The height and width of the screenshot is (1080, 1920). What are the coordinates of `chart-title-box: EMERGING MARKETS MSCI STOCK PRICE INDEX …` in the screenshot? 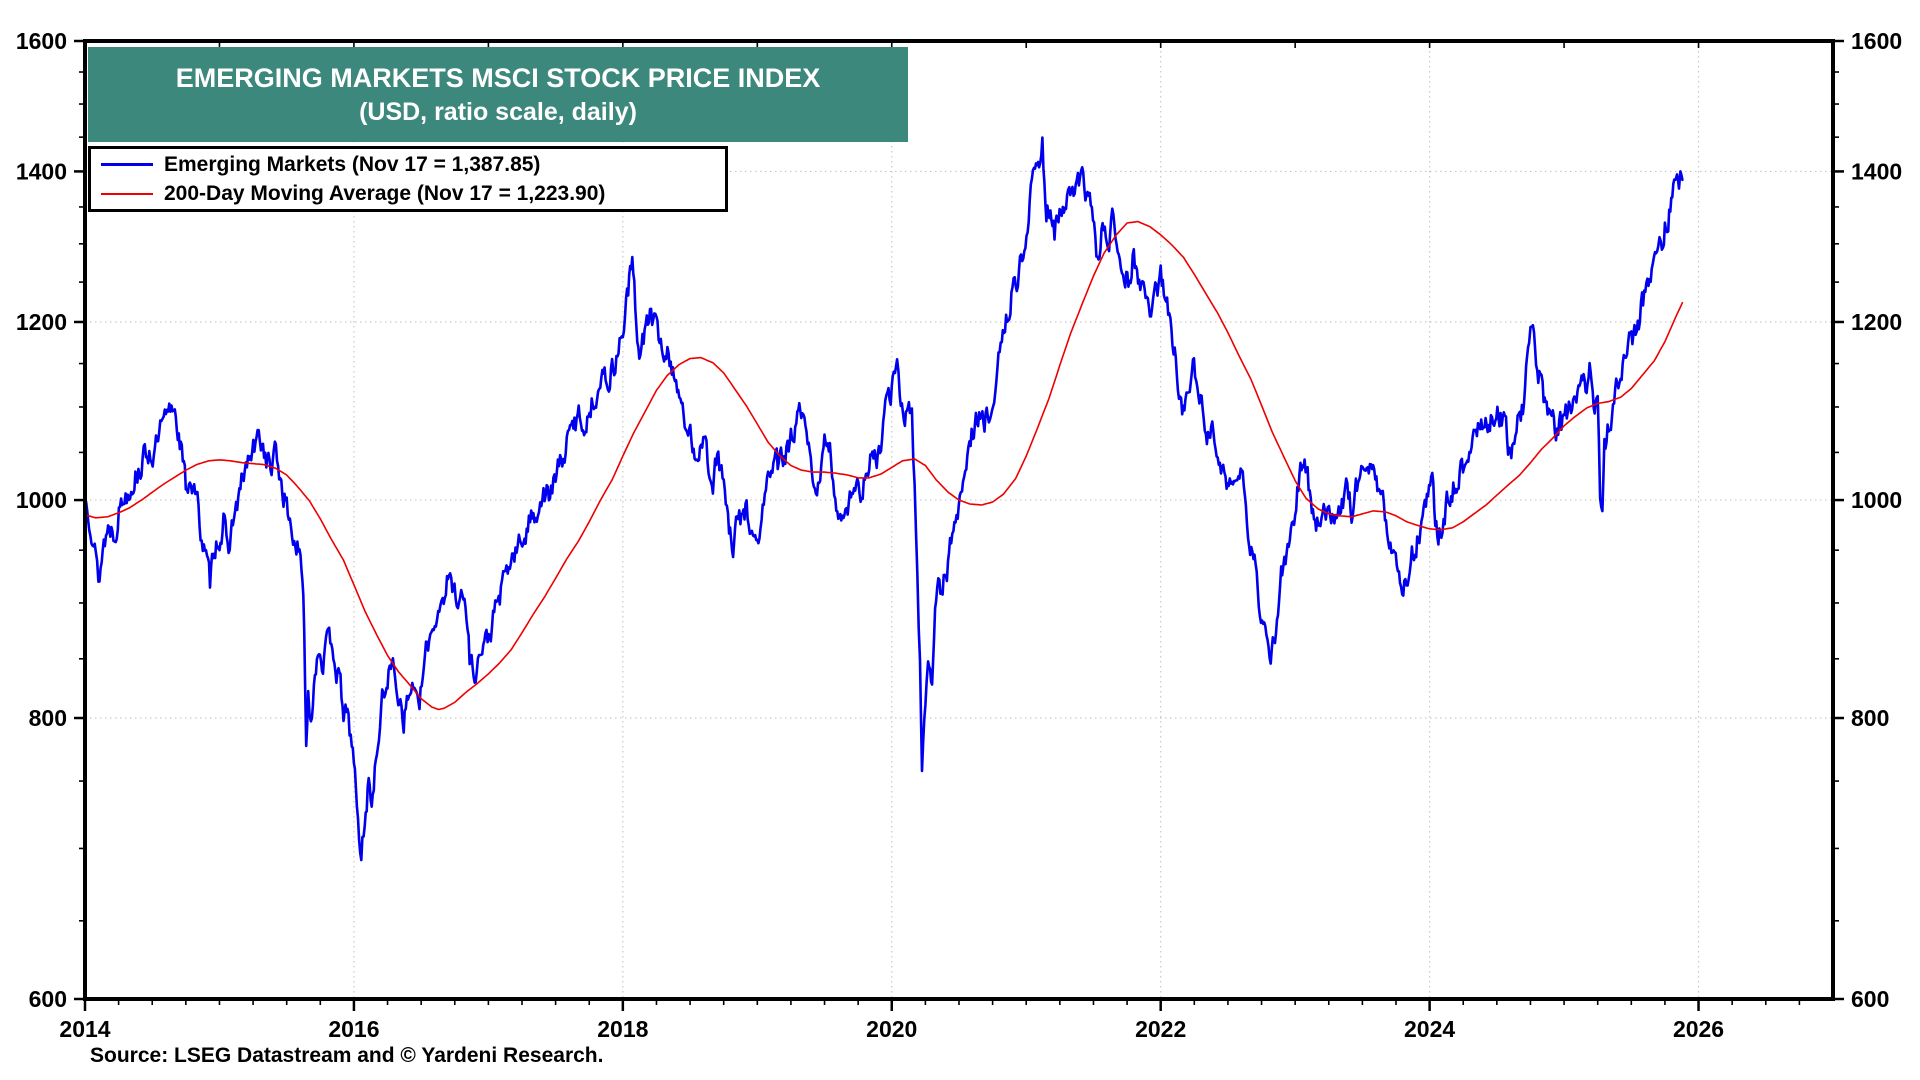 It's located at (498, 94).